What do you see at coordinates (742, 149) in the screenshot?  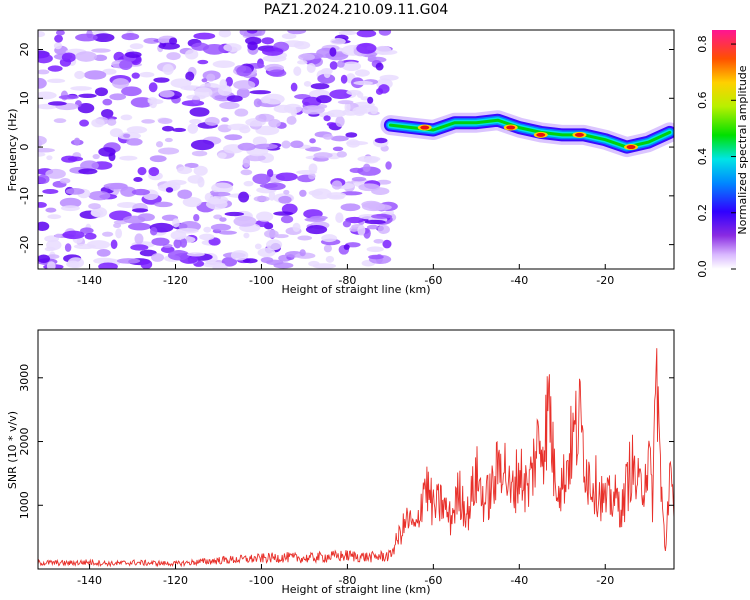 I see `colorbar-label: Normalized spectral amplitude` at bounding box center [742, 149].